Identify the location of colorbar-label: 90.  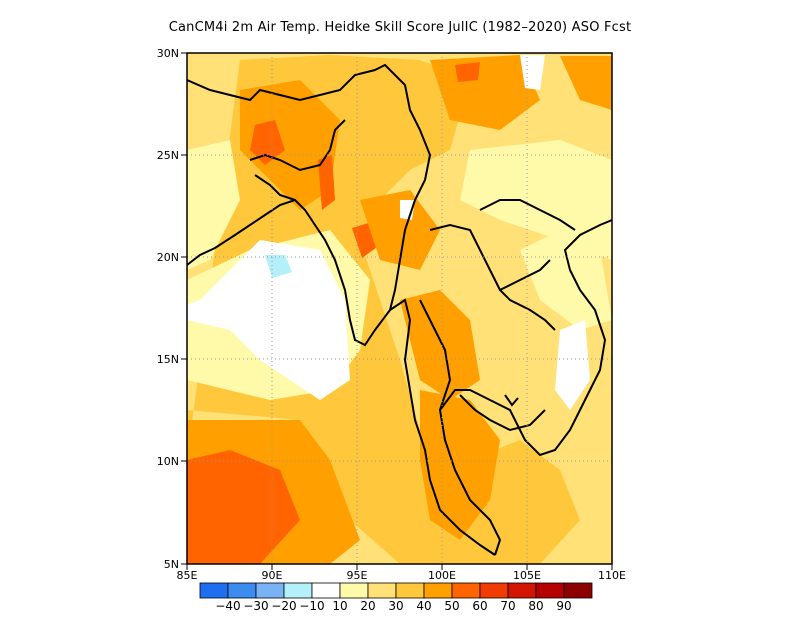
(563, 606).